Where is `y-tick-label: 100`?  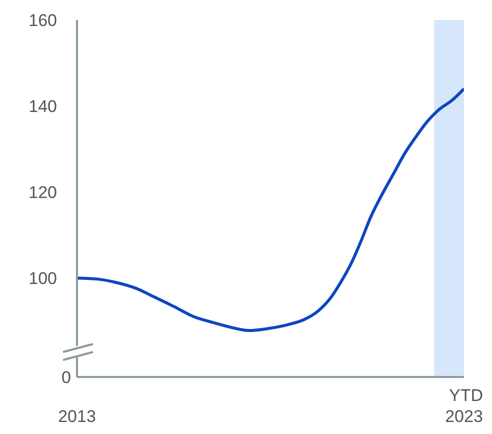 y-tick-label: 100 is located at coordinates (42, 278).